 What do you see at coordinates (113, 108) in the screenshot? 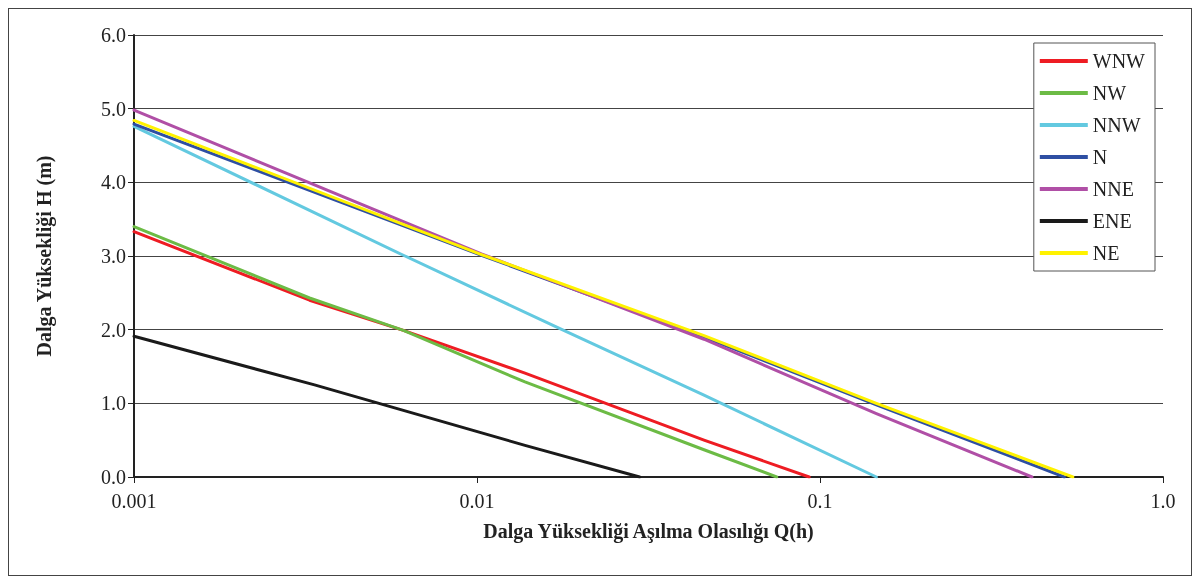
I see `y-tick-label: 5.0` at bounding box center [113, 108].